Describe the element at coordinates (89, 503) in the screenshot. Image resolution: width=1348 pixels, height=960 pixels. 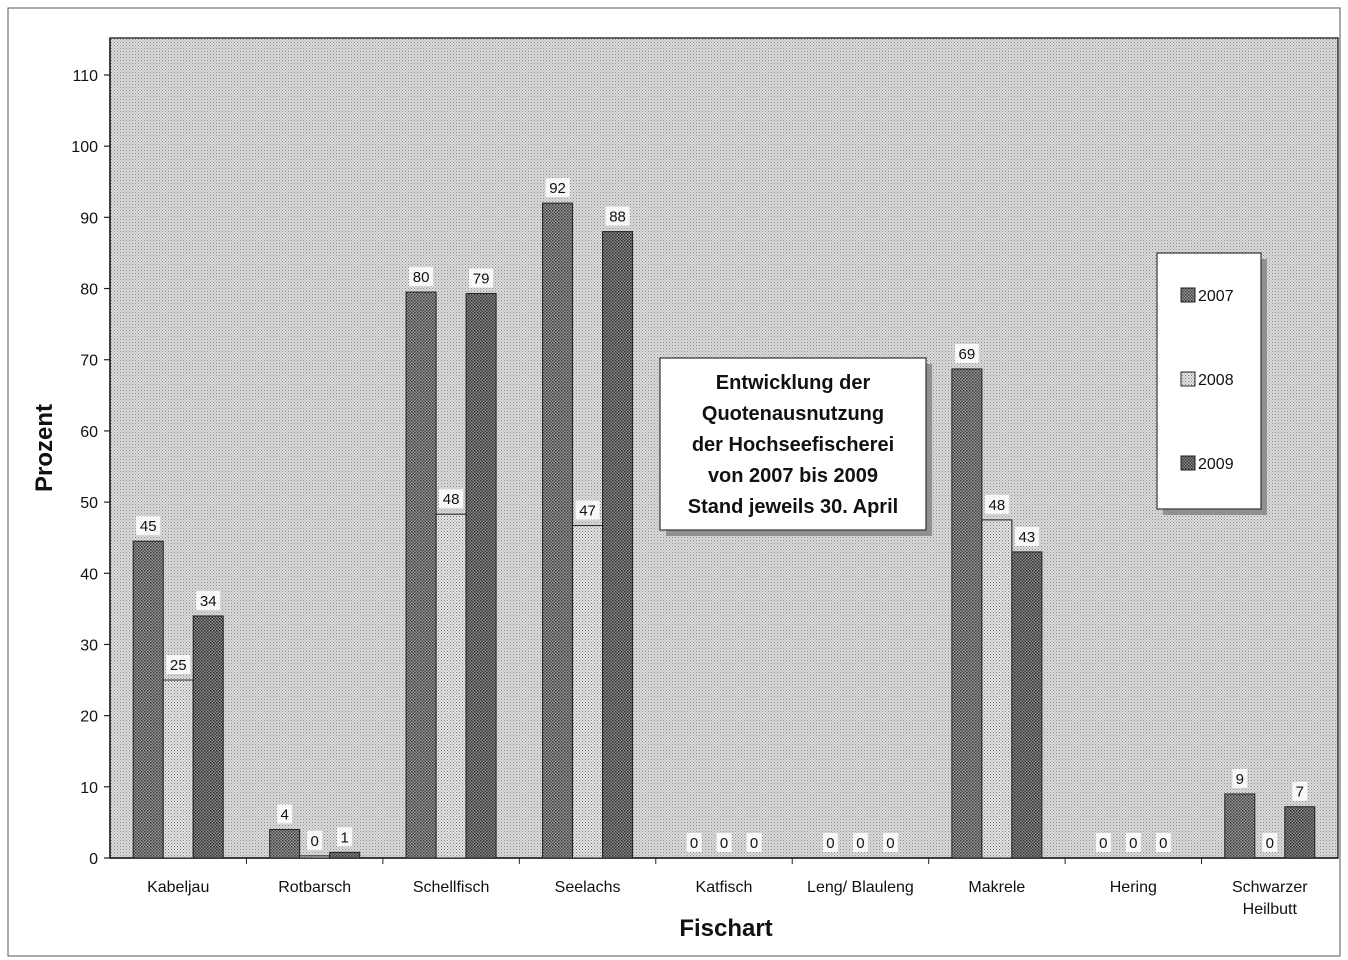
I see `y-tick-label: 50` at that location.